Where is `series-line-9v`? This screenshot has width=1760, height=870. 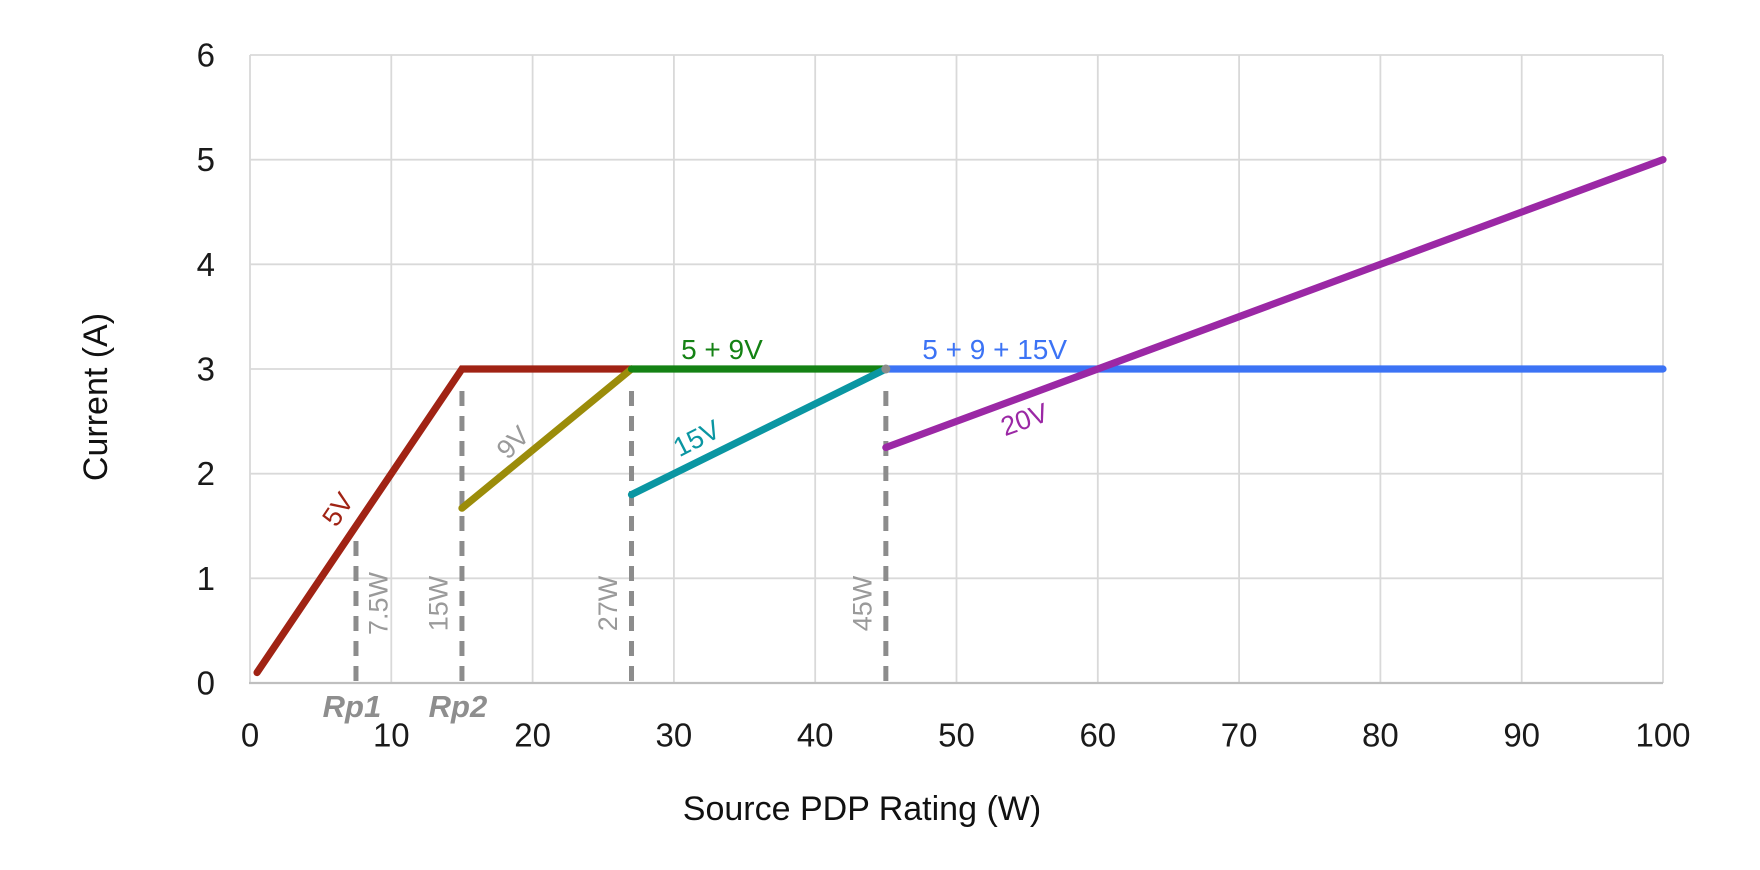
series-line-9v is located at coordinates (547, 438).